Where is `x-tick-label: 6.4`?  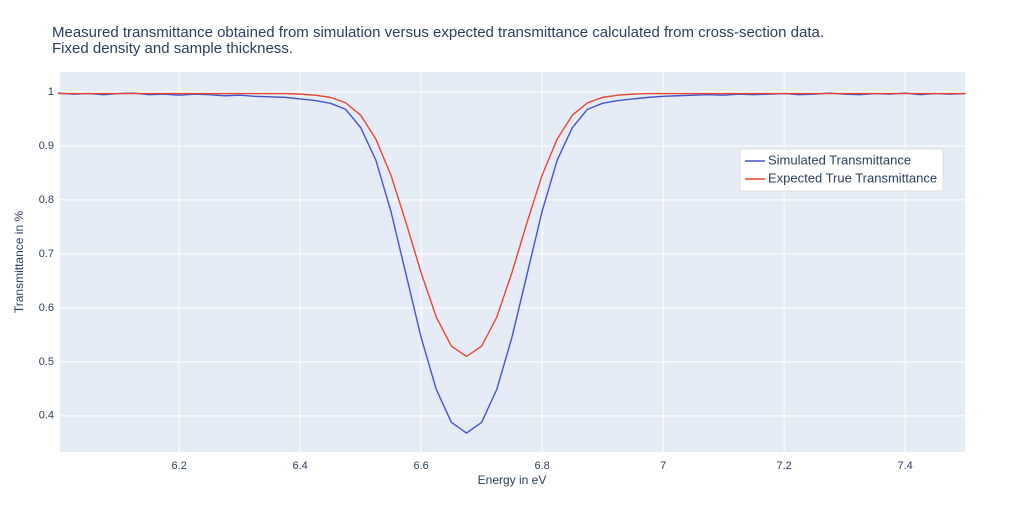
x-tick-label: 6.4 is located at coordinates (300, 466).